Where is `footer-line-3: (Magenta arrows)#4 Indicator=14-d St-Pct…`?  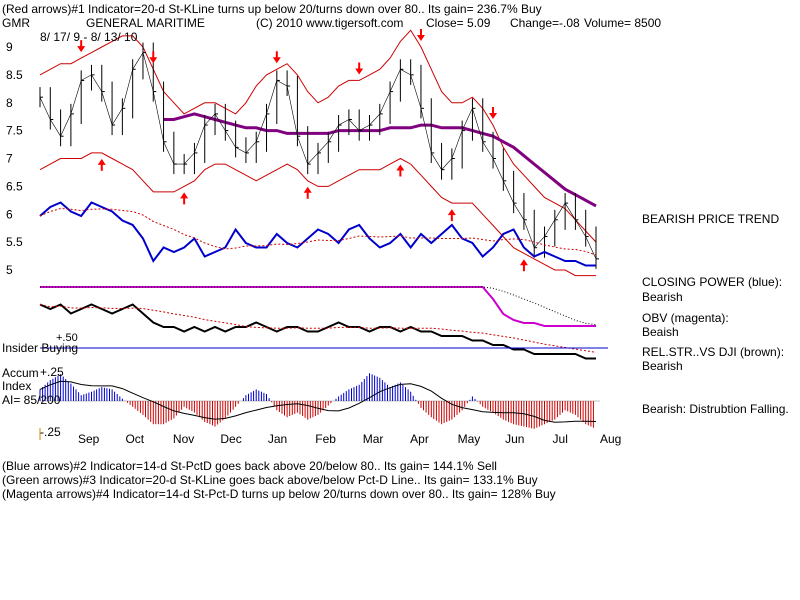
footer-line-3: (Magenta arrows)#4 Indicator=14-d St-Pct… is located at coordinates (279, 494).